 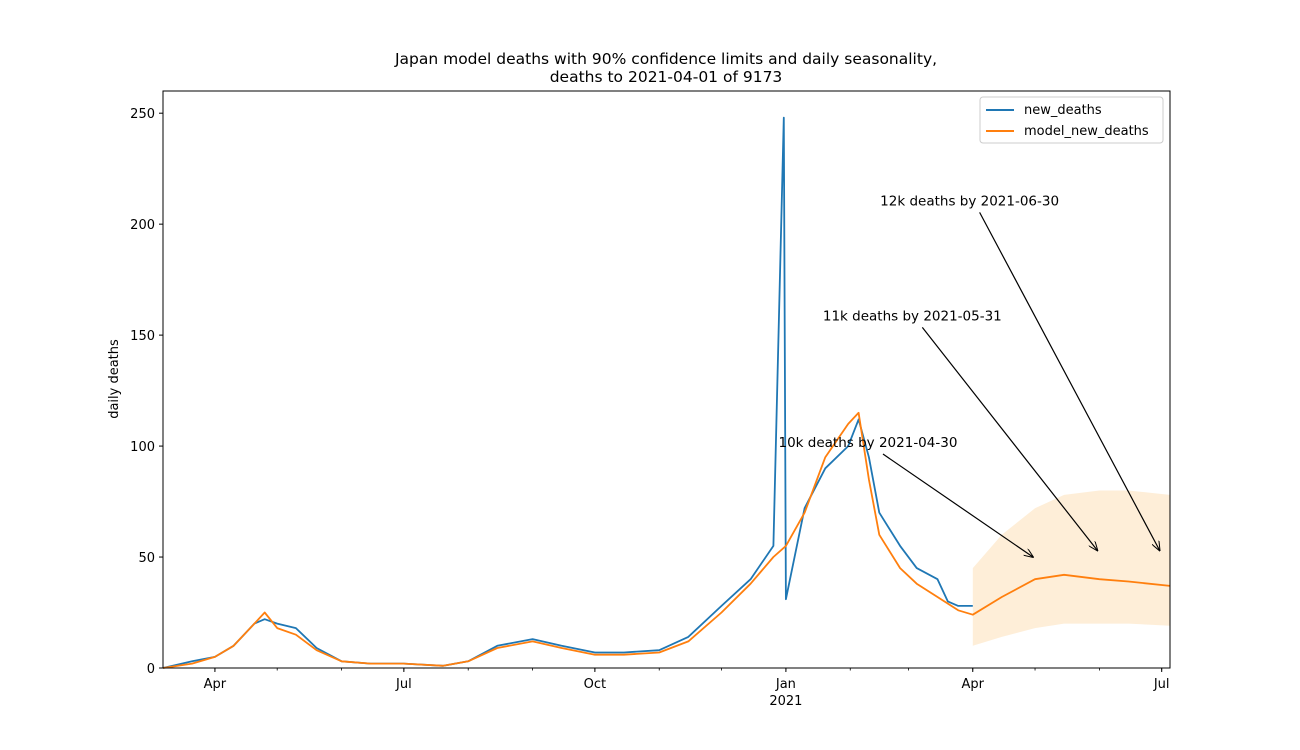 What do you see at coordinates (785, 684) in the screenshot?
I see `x-tick-label: Jan` at bounding box center [785, 684].